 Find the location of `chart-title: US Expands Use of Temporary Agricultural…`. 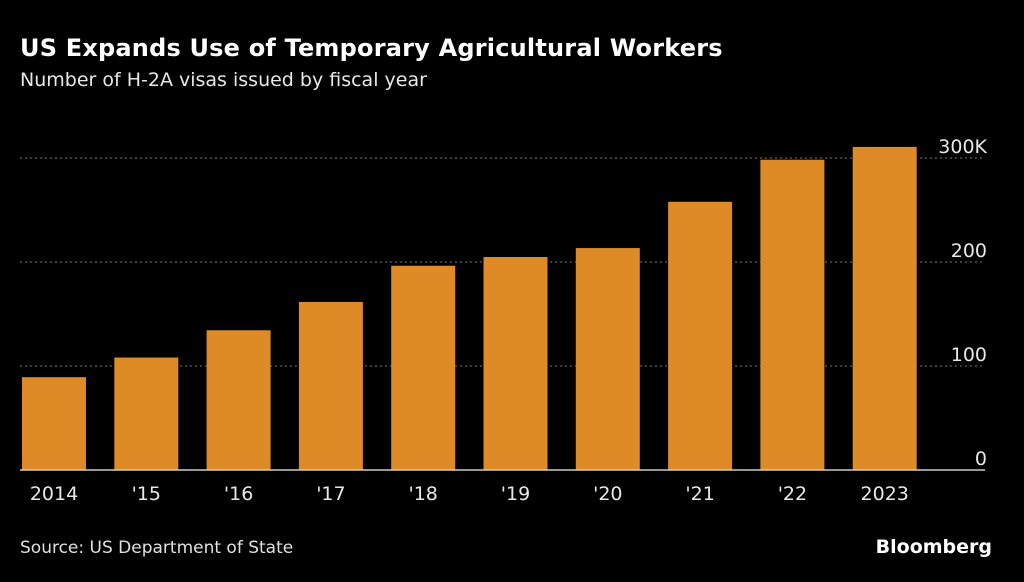

chart-title: US Expands Use of Temporary Agricultural… is located at coordinates (371, 48).